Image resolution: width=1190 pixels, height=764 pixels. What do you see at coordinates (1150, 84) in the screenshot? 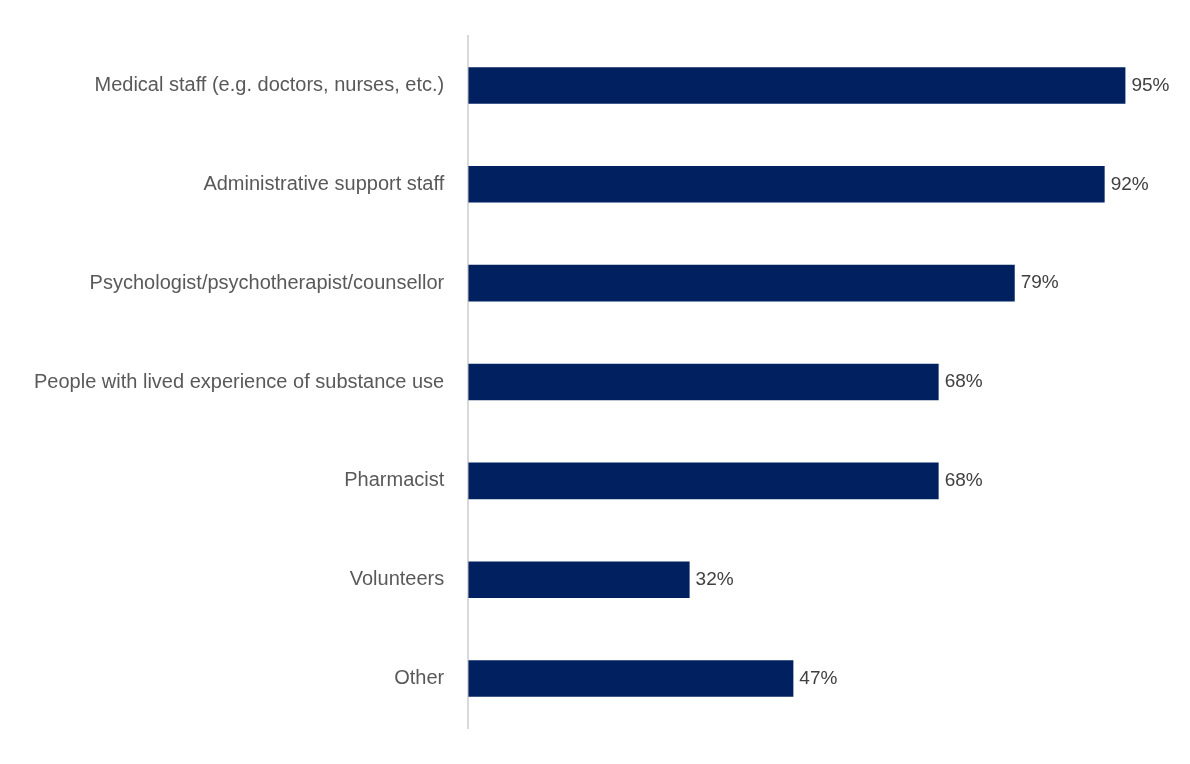
I see `data-label: 95%` at bounding box center [1150, 84].